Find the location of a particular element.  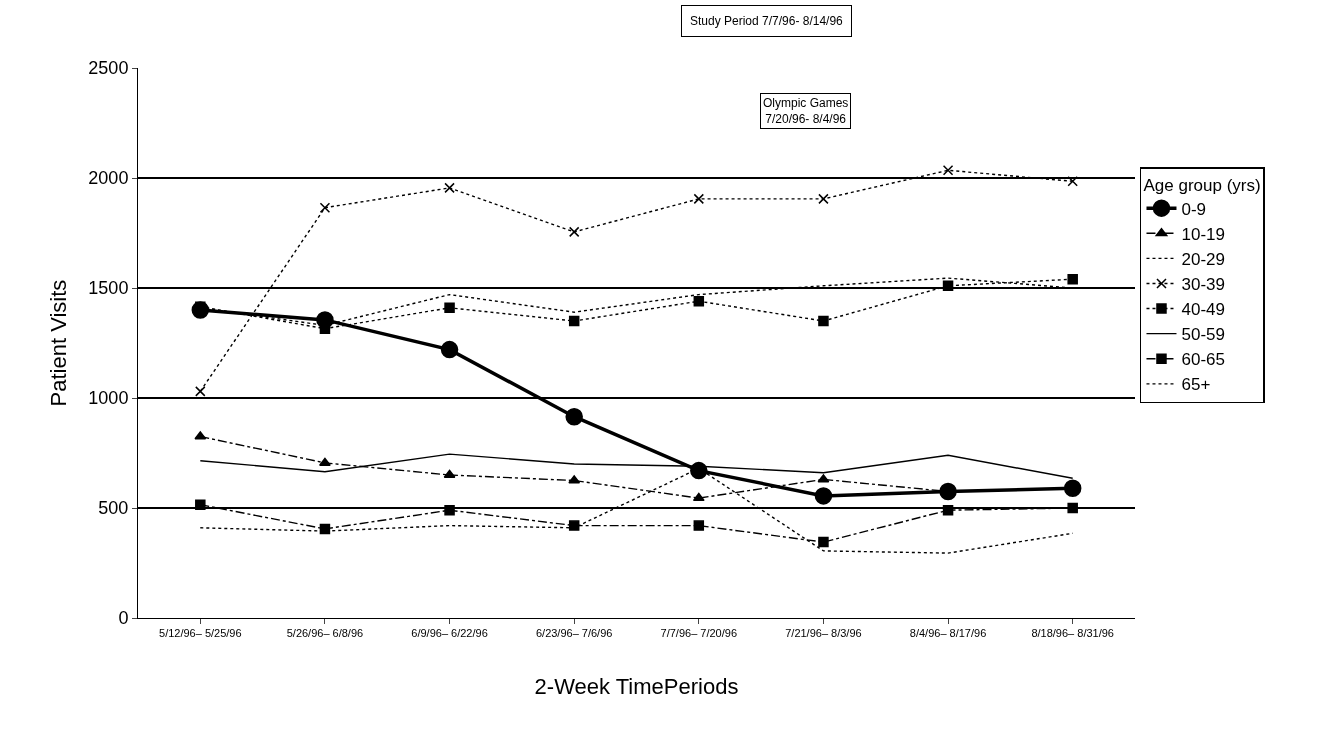

x-tick-label: 8/4/96– 8/17/96 is located at coordinates (948, 633).